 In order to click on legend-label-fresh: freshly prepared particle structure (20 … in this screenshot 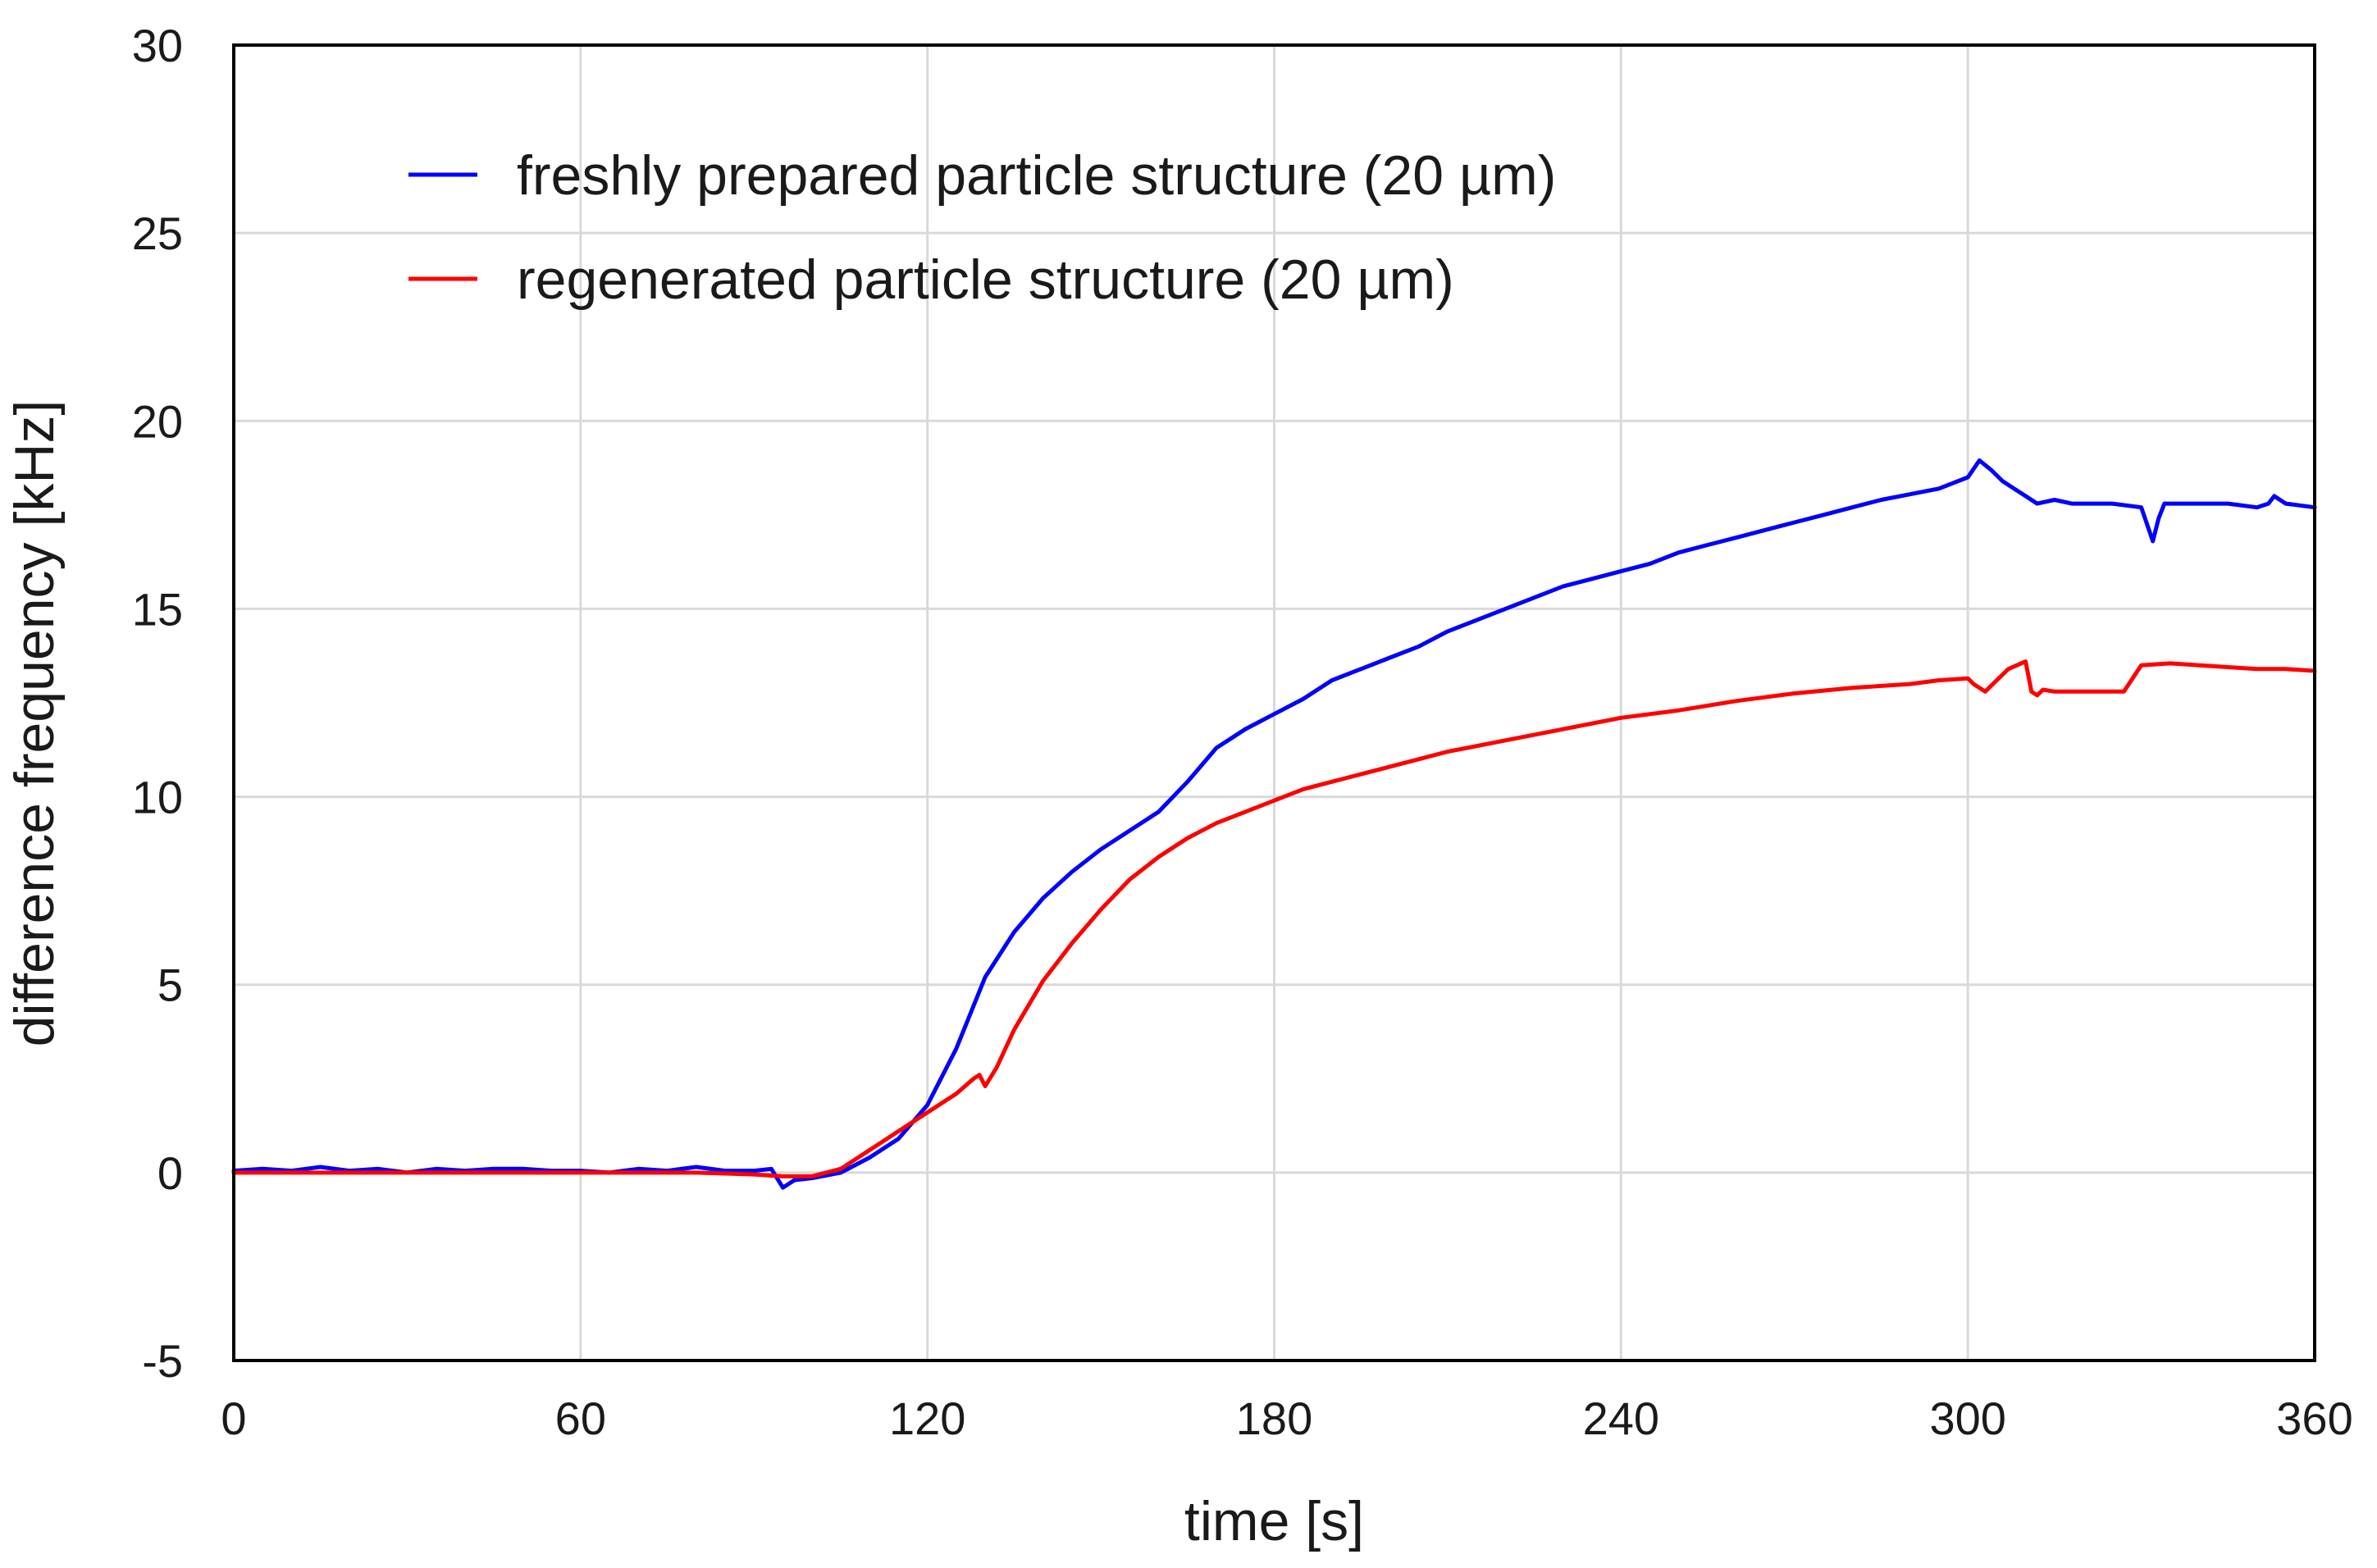, I will do `click(1036, 175)`.